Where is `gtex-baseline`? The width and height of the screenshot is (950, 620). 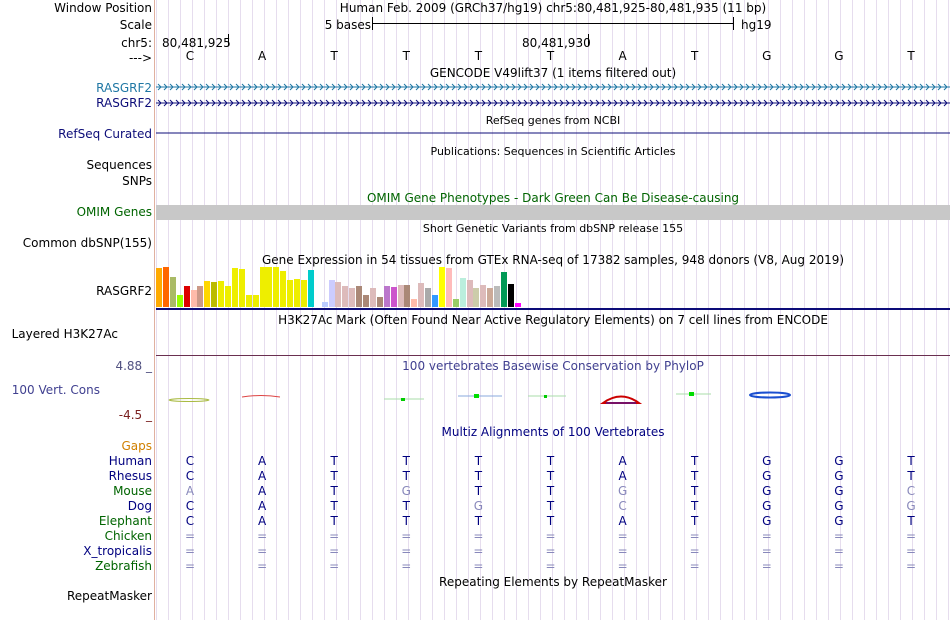 gtex-baseline is located at coordinates (553, 309).